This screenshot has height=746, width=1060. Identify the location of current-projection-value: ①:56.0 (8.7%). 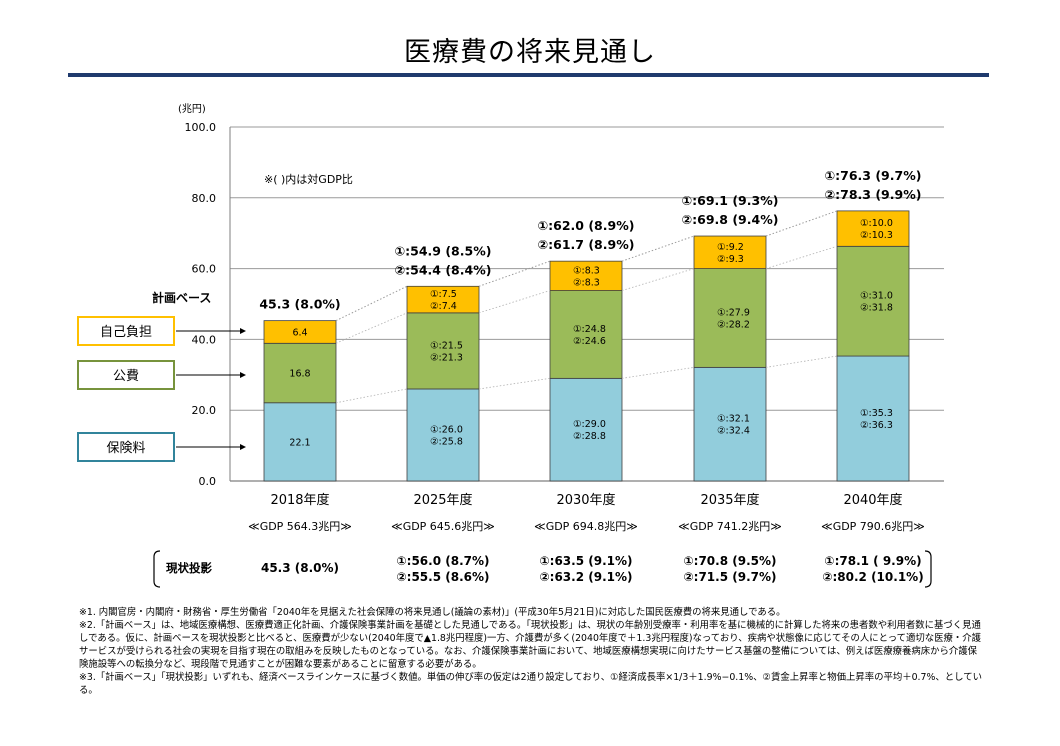
(443, 561).